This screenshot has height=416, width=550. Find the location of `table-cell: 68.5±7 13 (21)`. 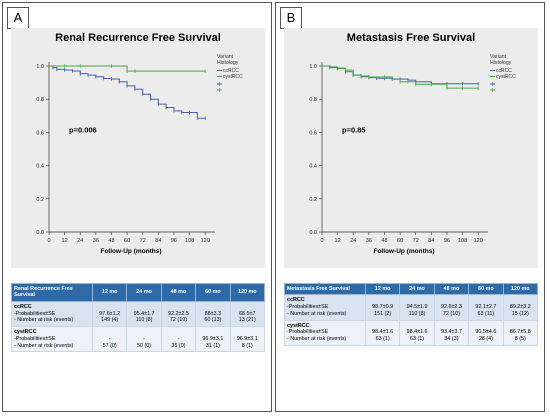

table-cell: 68.5±7 13 (21) is located at coordinates (247, 314).